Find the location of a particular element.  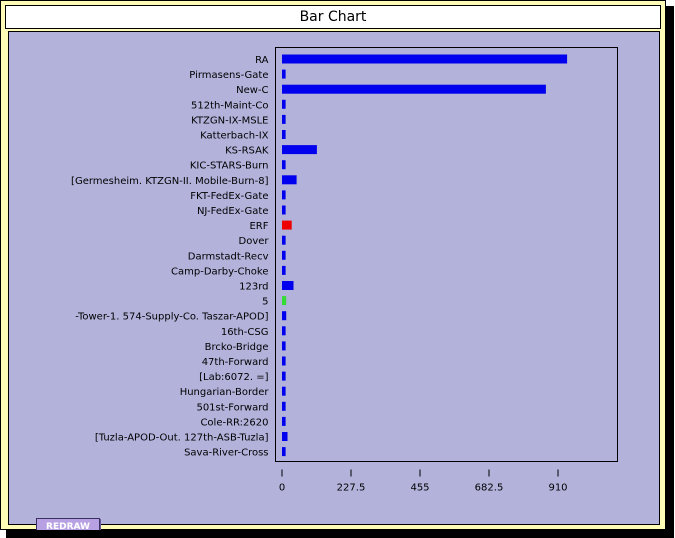

category-label-5: Katterbach-IX is located at coordinates (234, 136).